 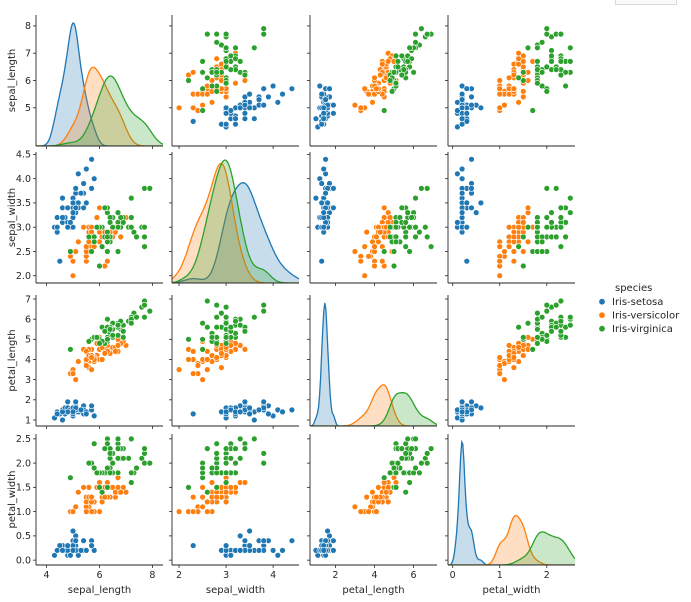 I want to click on y-tick-label: 6, so click(x=28, y=319).